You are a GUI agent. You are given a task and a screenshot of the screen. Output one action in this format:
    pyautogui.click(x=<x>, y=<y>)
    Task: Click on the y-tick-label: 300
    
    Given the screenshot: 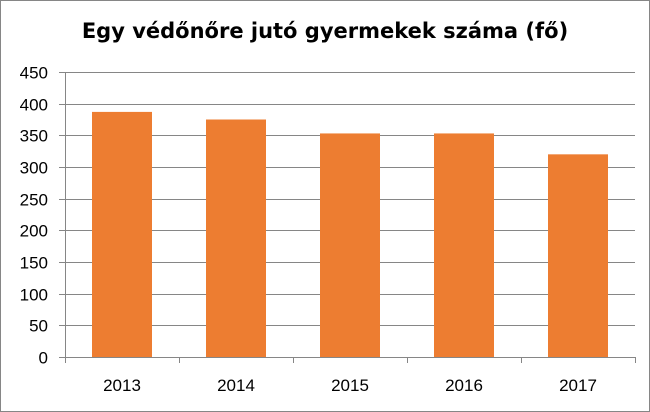 What is the action you would take?
    pyautogui.click(x=34, y=168)
    